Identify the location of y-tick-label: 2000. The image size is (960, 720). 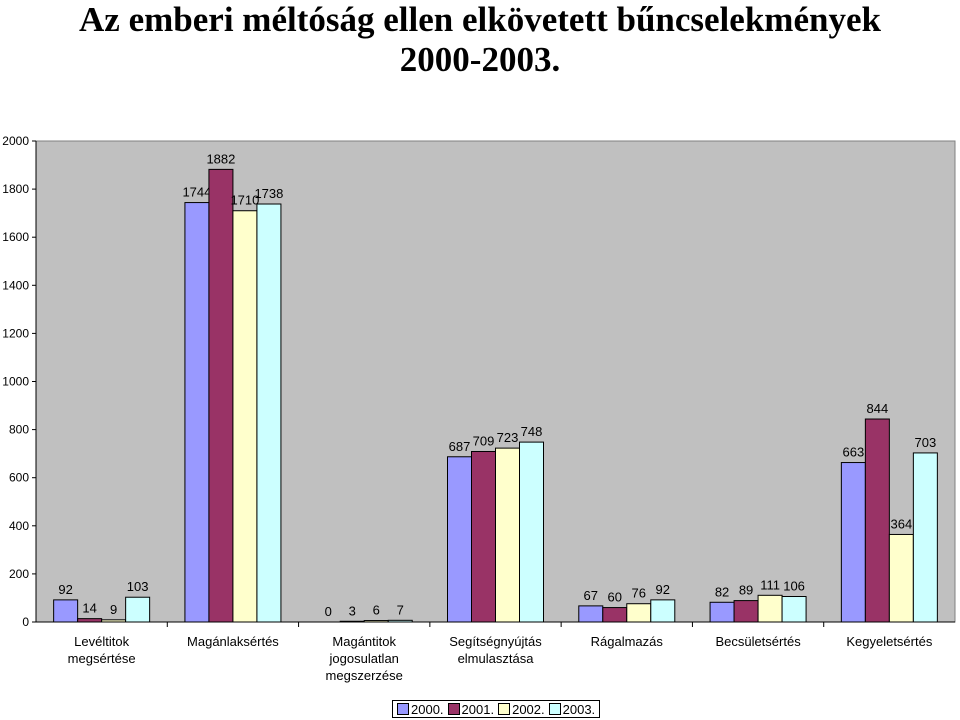
(15, 141).